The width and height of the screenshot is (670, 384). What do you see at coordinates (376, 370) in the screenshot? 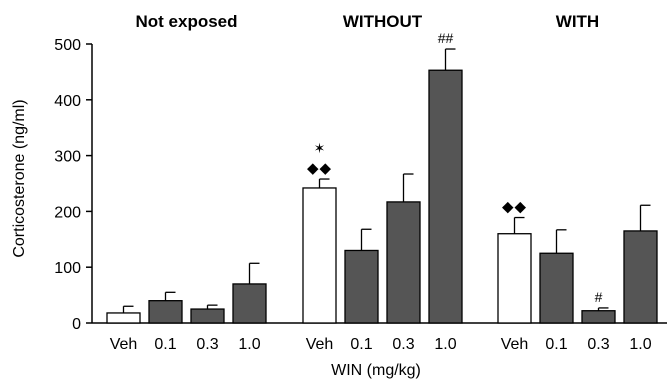
I see `x-axis-label: WIN (mg/kg)` at bounding box center [376, 370].